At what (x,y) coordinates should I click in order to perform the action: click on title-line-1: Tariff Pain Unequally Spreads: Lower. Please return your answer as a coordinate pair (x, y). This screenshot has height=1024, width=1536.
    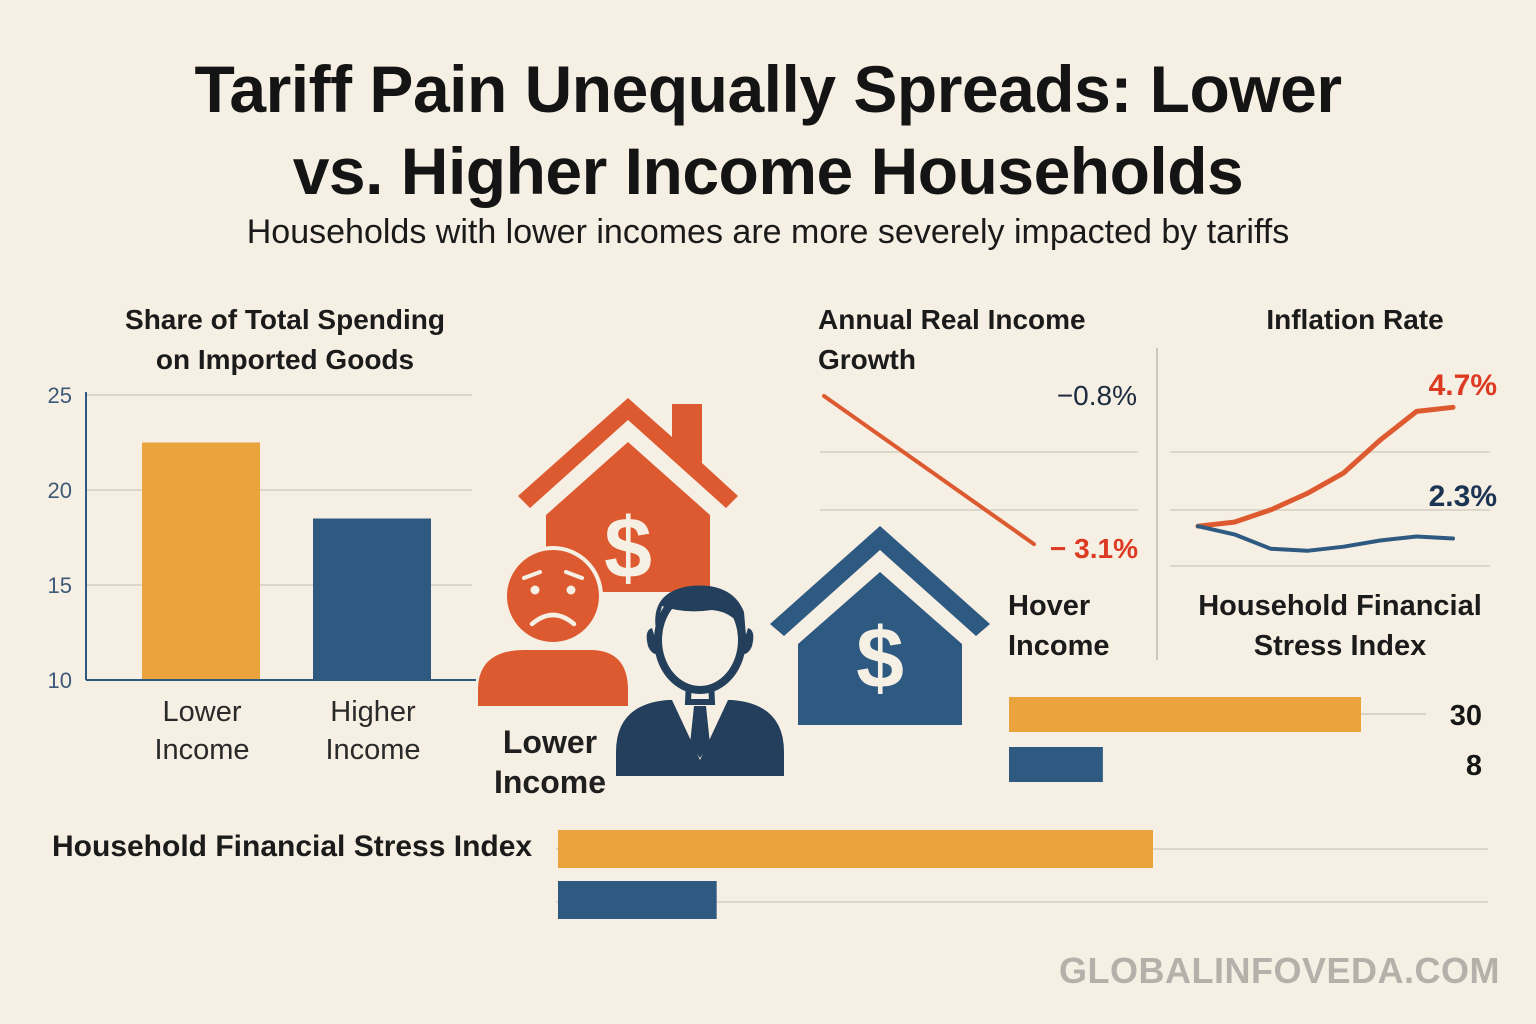
    Looking at the image, I should click on (768, 89).